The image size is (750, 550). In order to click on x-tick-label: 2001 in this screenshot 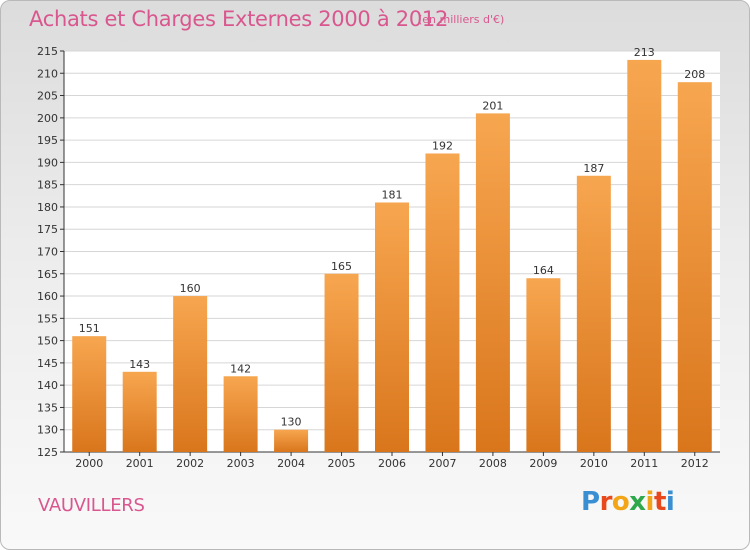, I will do `click(140, 463)`.